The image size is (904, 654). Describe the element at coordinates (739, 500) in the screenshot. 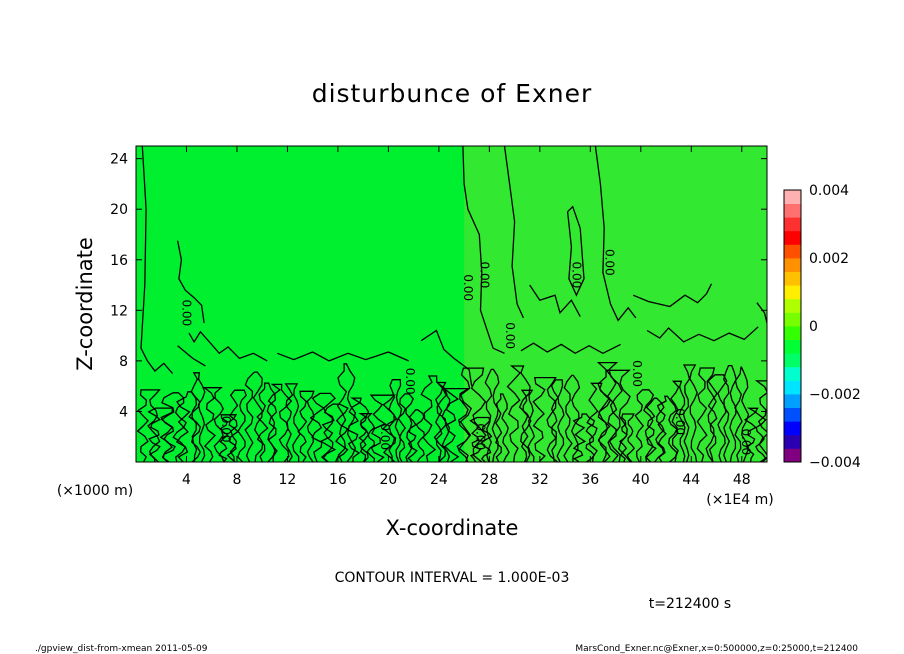

I see `x-unit-label-right: (×1E4 m)` at that location.